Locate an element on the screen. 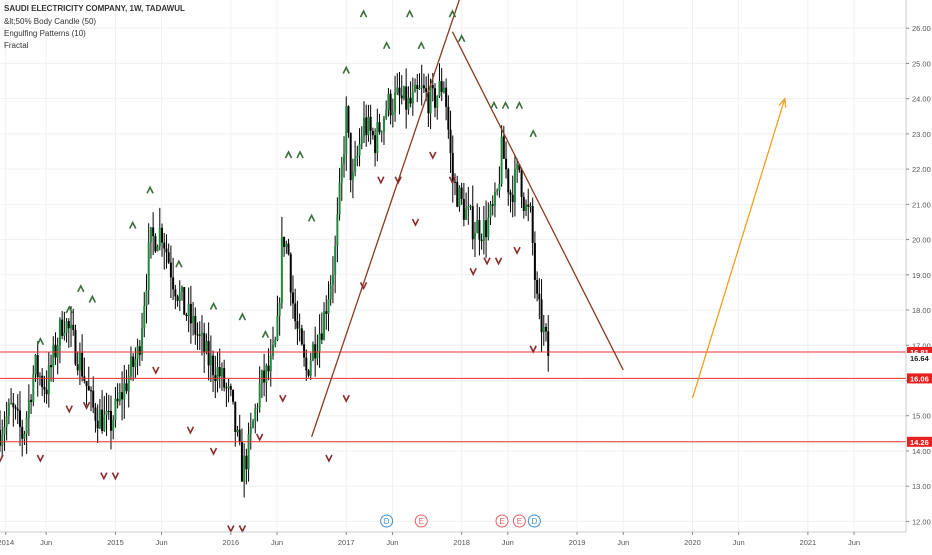 The height and width of the screenshot is (555, 932). price-tick-label: 17.00 is located at coordinates (921, 345).